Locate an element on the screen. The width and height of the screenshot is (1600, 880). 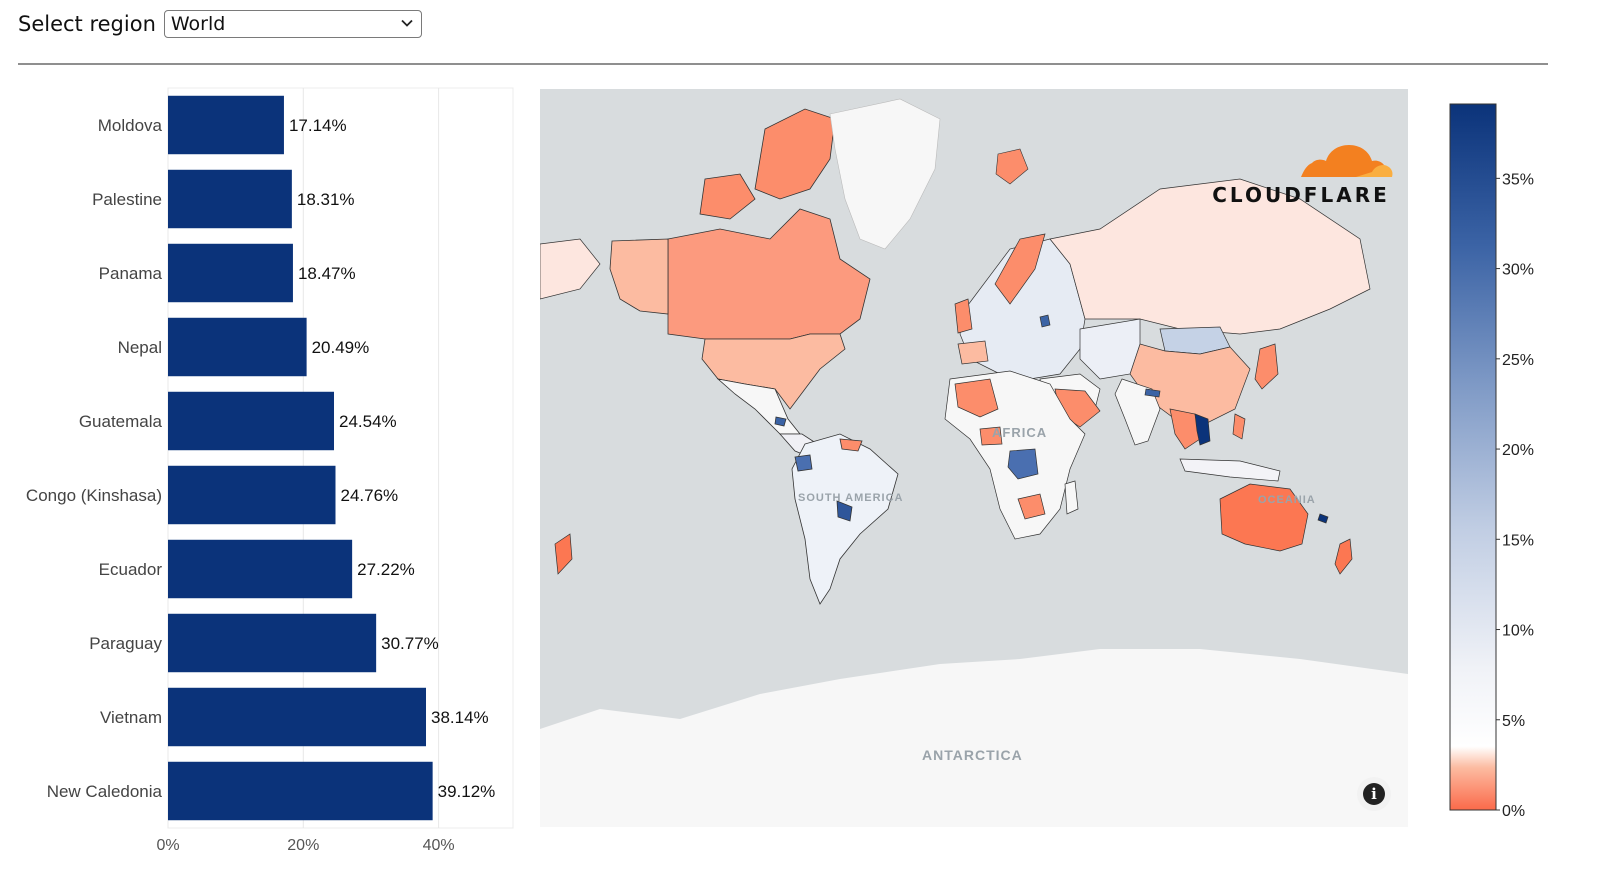
legend-ticks: 0% 5% 10% 15% 20% 25% 30% 35% is located at coordinates (1515, 495).